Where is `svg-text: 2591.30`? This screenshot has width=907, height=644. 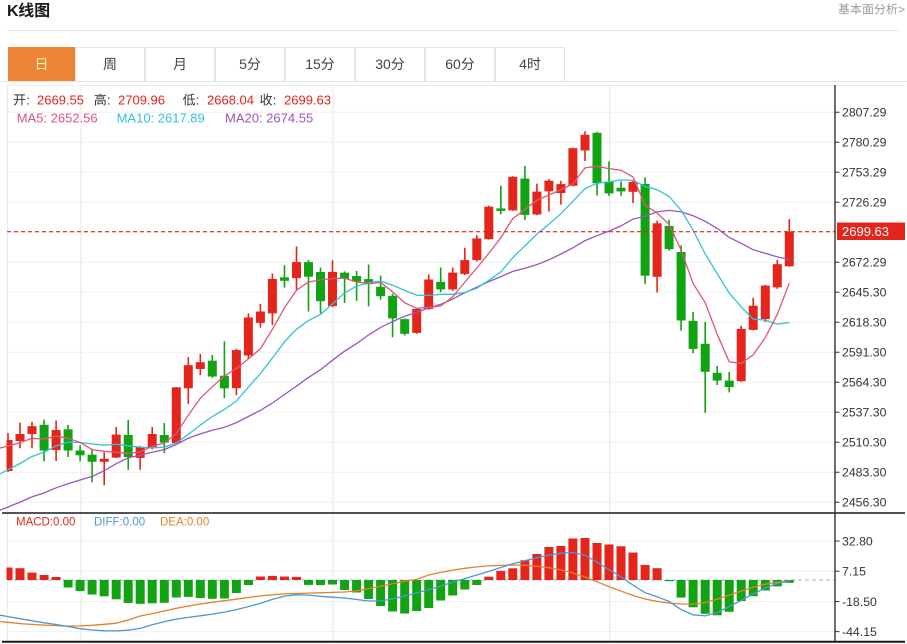
svg-text: 2591.30 is located at coordinates (864, 353).